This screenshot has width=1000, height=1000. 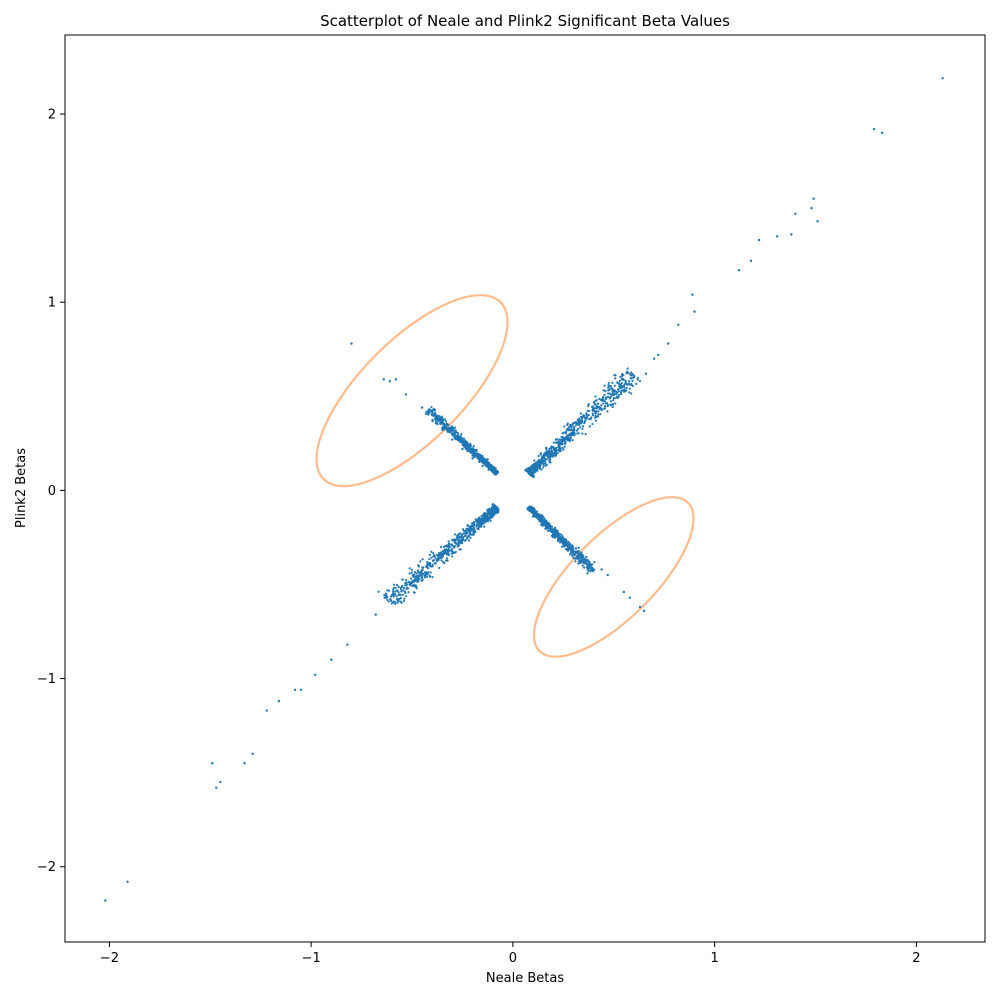 What do you see at coordinates (510, 954) in the screenshot?
I see `x-axis: −2 −1 0 1 2` at bounding box center [510, 954].